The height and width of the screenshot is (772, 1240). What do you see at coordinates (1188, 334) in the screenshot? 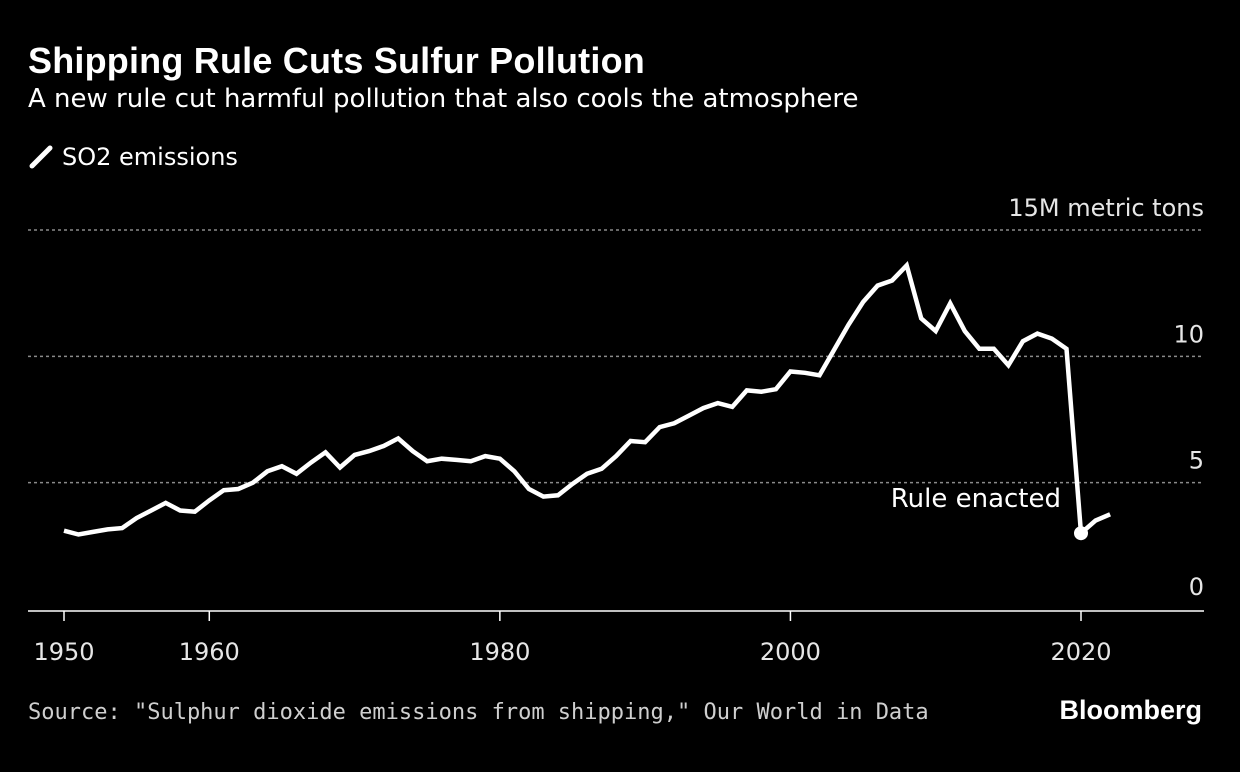
I see `y-tick-label-10: 10` at bounding box center [1188, 334].